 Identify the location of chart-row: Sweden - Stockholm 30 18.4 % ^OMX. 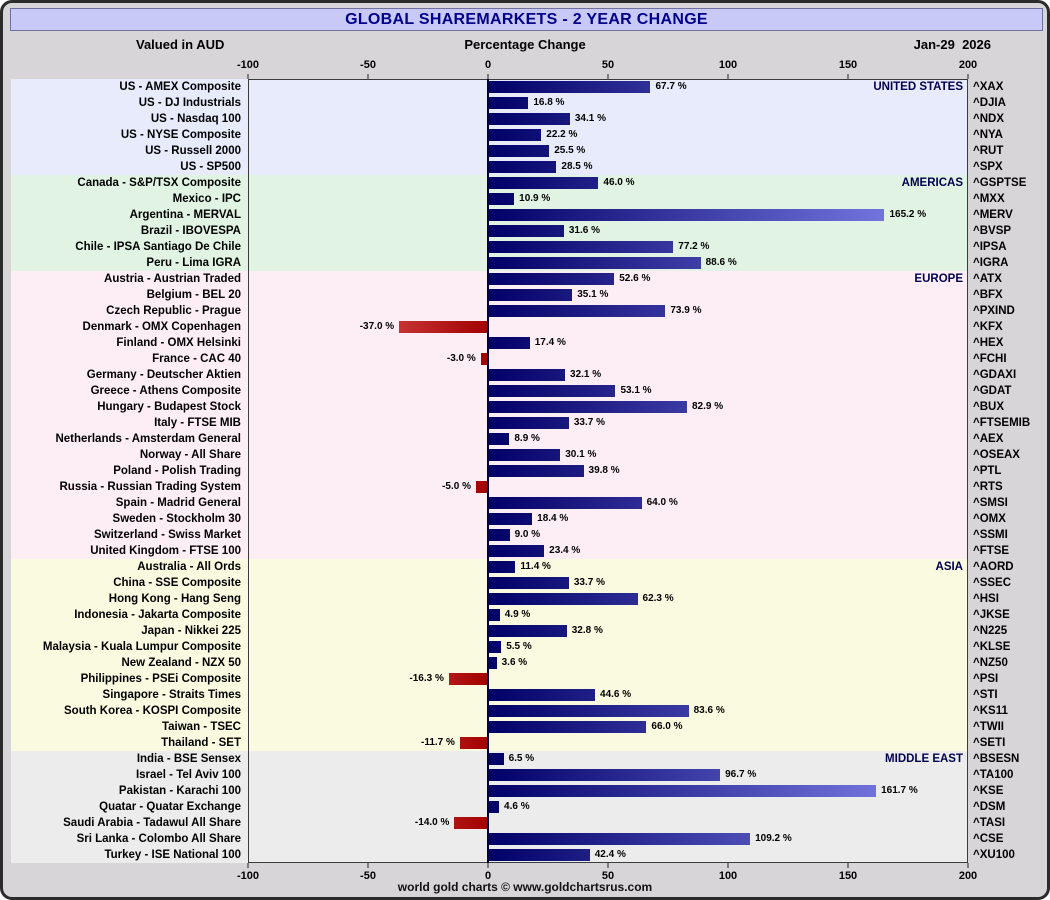
(528, 519).